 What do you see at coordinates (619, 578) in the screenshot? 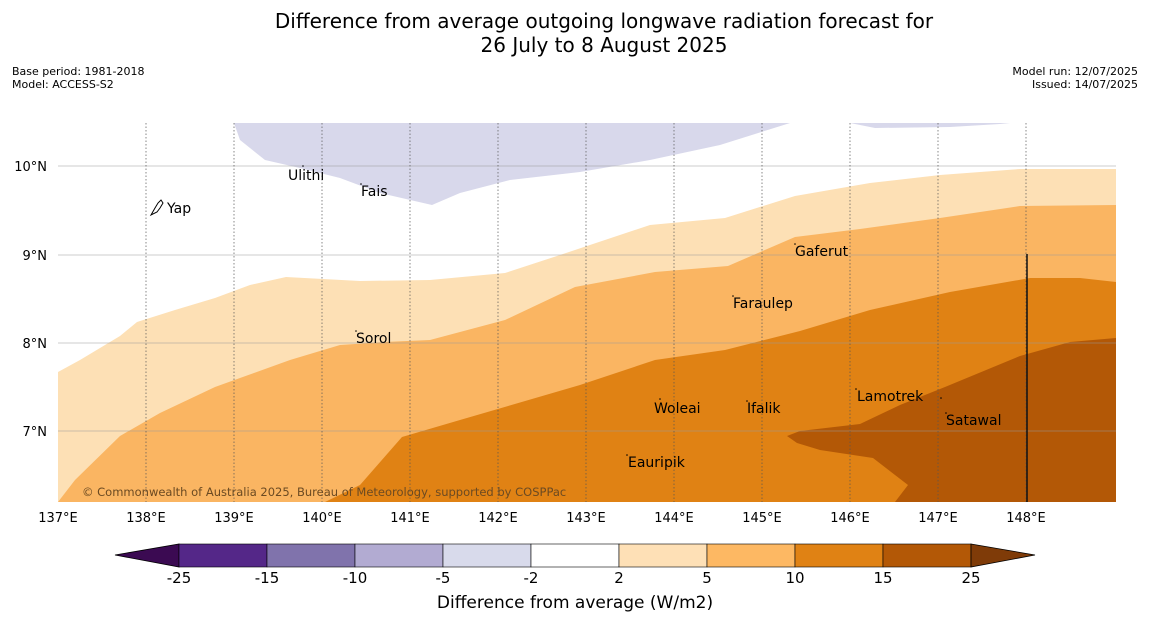
I see `colorbar-tick-6: 2` at bounding box center [619, 578].